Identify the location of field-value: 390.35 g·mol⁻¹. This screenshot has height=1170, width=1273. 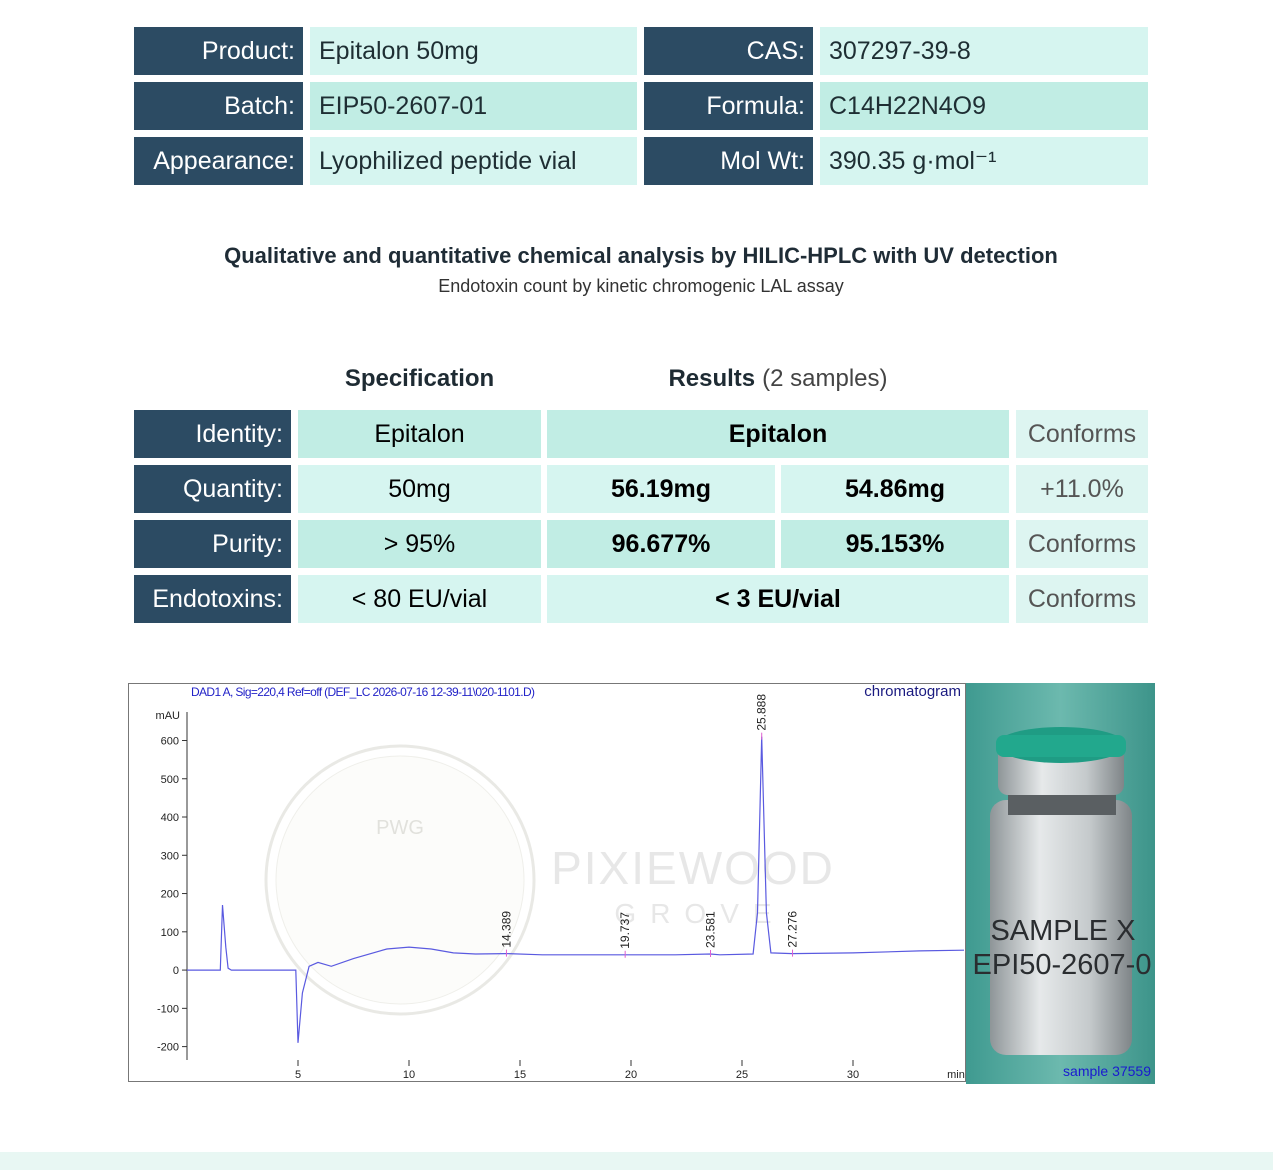
(984, 161).